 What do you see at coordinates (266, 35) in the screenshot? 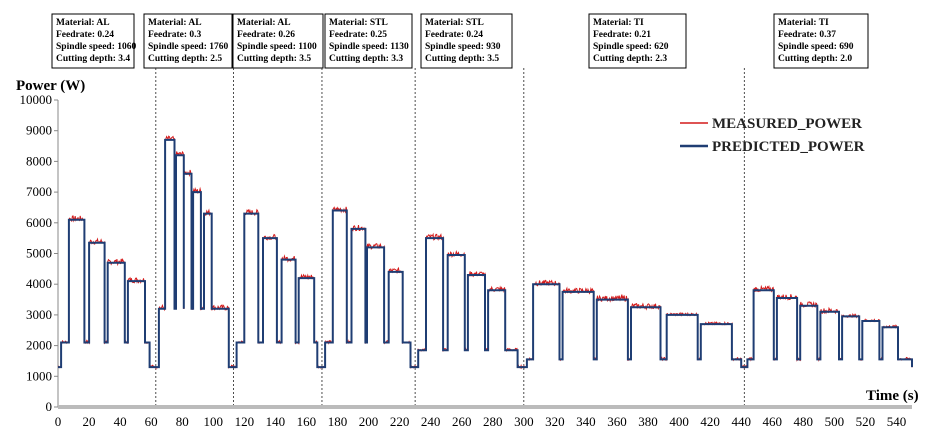
I see `condition-line: Feedrate: 0.26` at bounding box center [266, 35].